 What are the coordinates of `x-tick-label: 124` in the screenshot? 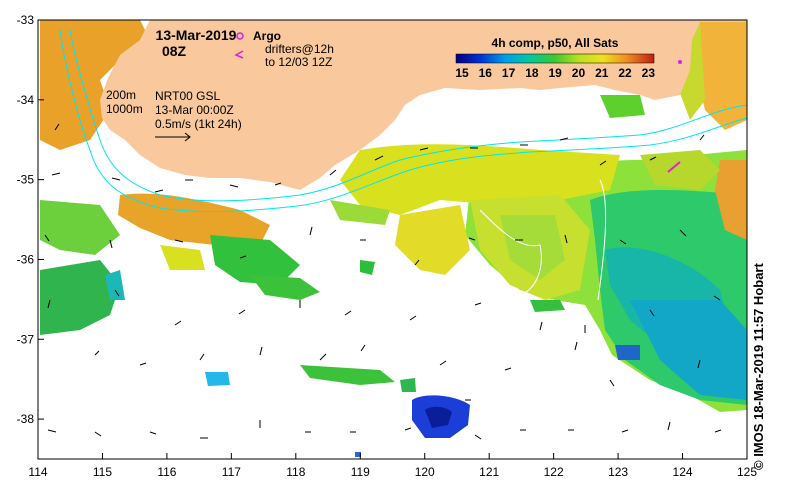 It's located at (683, 472).